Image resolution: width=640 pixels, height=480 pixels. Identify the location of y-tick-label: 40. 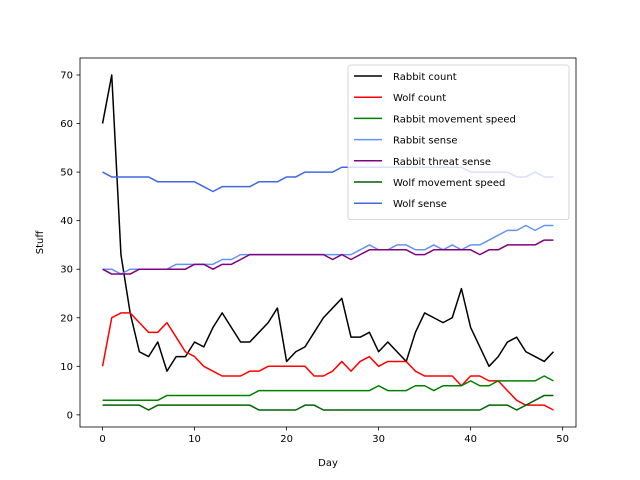
(66, 221).